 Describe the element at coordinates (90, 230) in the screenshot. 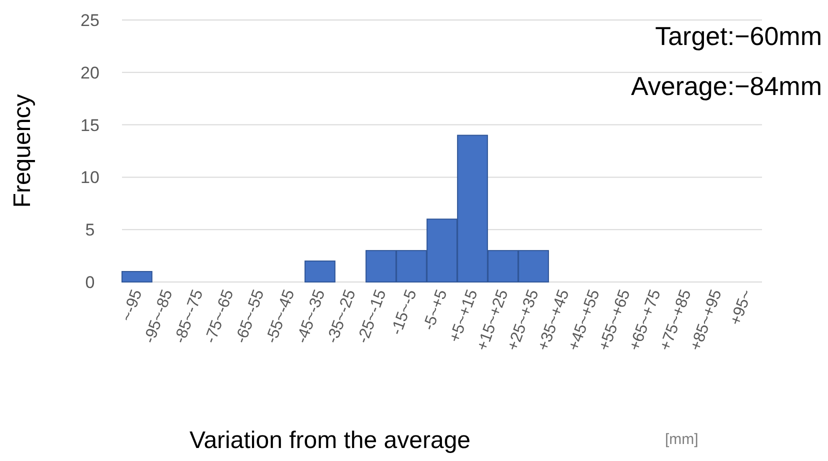

I see `y-tick-label: 5` at that location.